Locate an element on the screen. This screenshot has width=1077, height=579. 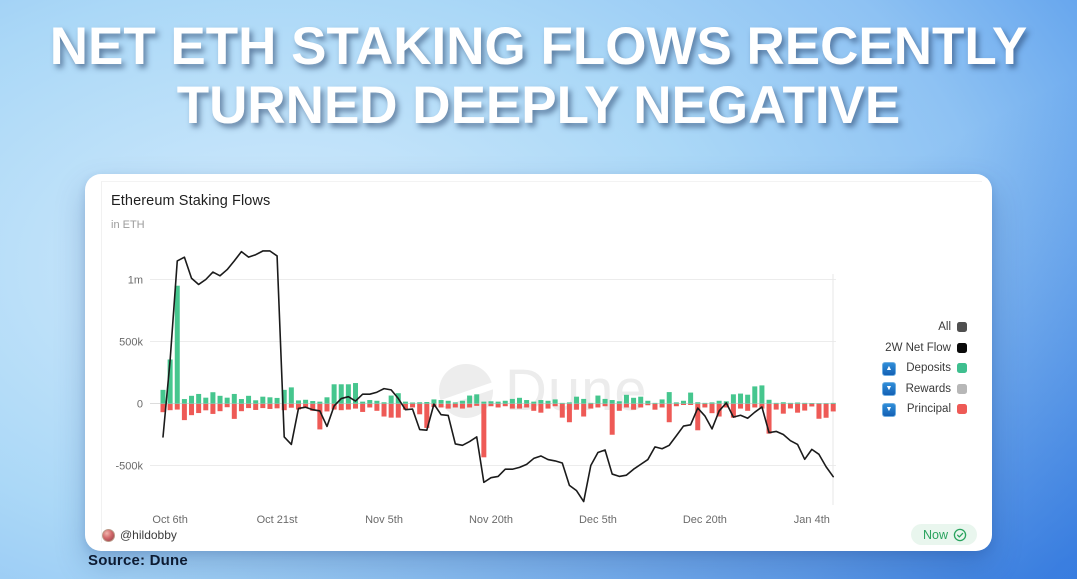
verified-check-icon is located at coordinates (960, 534).